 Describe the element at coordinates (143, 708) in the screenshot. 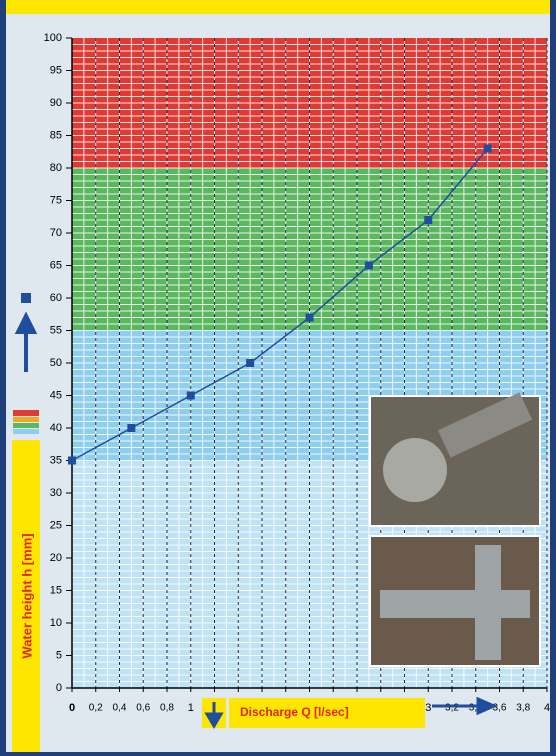

I see `x-tick-label: 0,6` at that location.